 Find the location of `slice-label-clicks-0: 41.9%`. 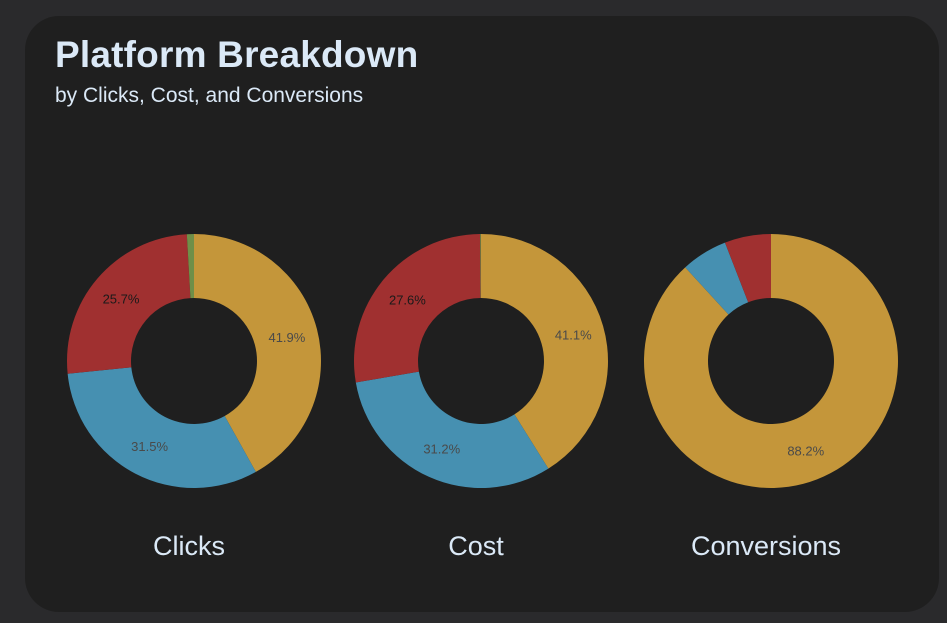

slice-label-clicks-0: 41.9% is located at coordinates (286, 337).